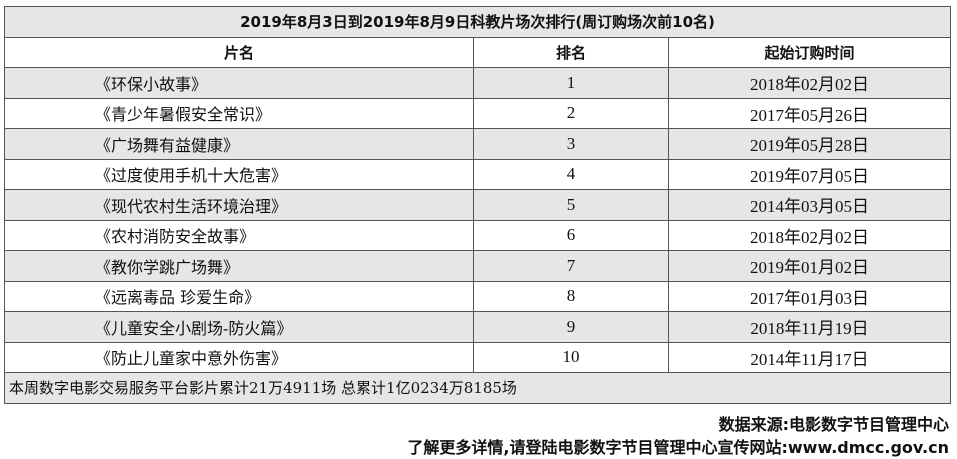 This screenshot has width=957, height=459. What do you see at coordinates (809, 357) in the screenshot?
I see `date-cell: 2014年11月17日` at bounding box center [809, 357].